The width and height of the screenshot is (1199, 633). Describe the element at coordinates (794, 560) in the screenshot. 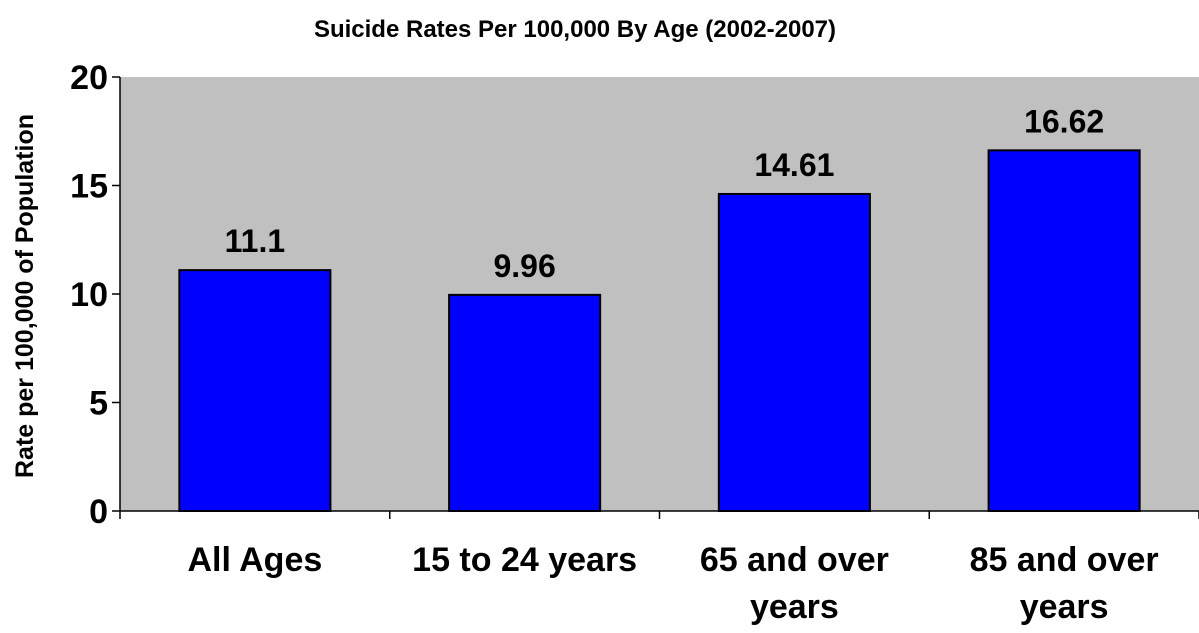

I see `x-tick-label-2-line-0: 65 and over` at that location.